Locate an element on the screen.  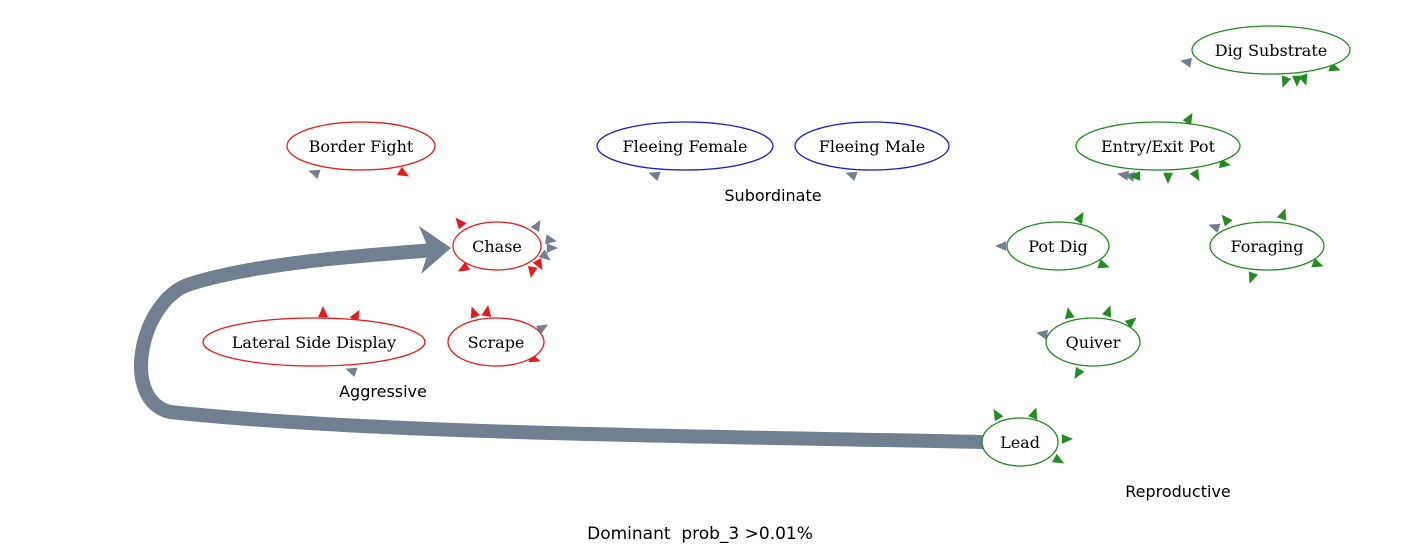
group-label-aggressive: Aggressive is located at coordinates (383, 391).